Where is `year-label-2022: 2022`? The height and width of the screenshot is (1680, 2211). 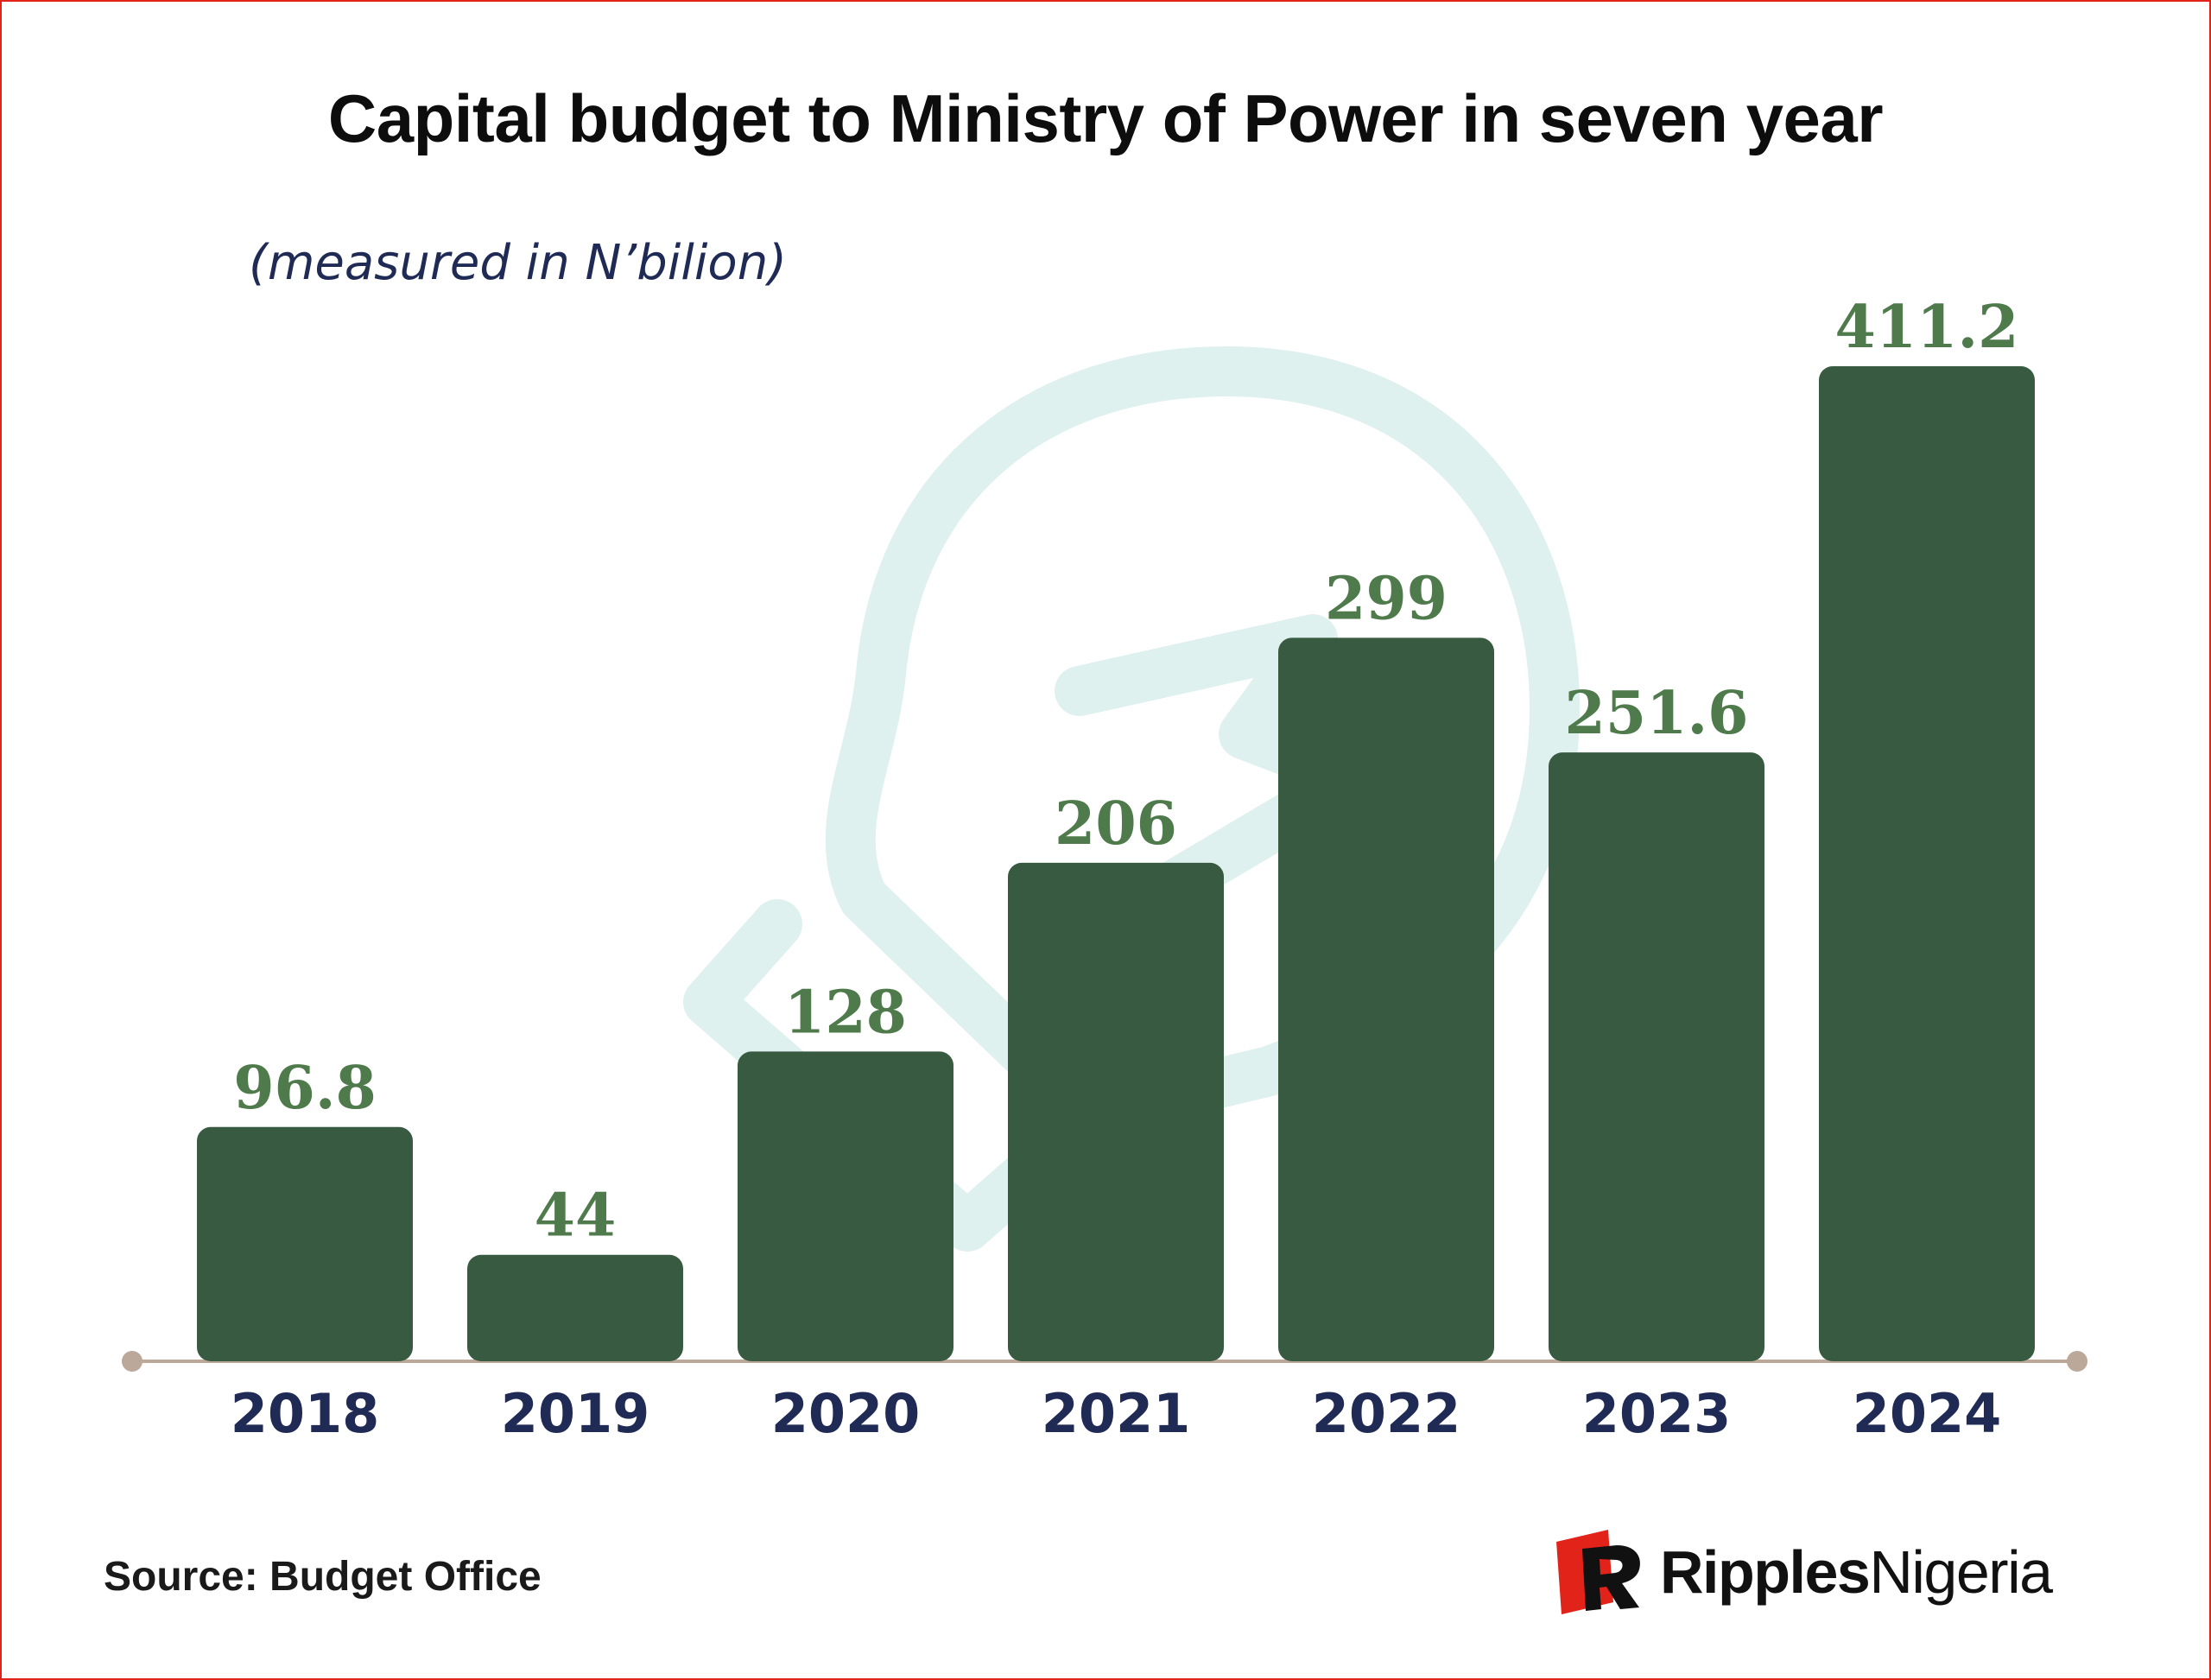
year-label-2022: 2022 is located at coordinates (1386, 1413).